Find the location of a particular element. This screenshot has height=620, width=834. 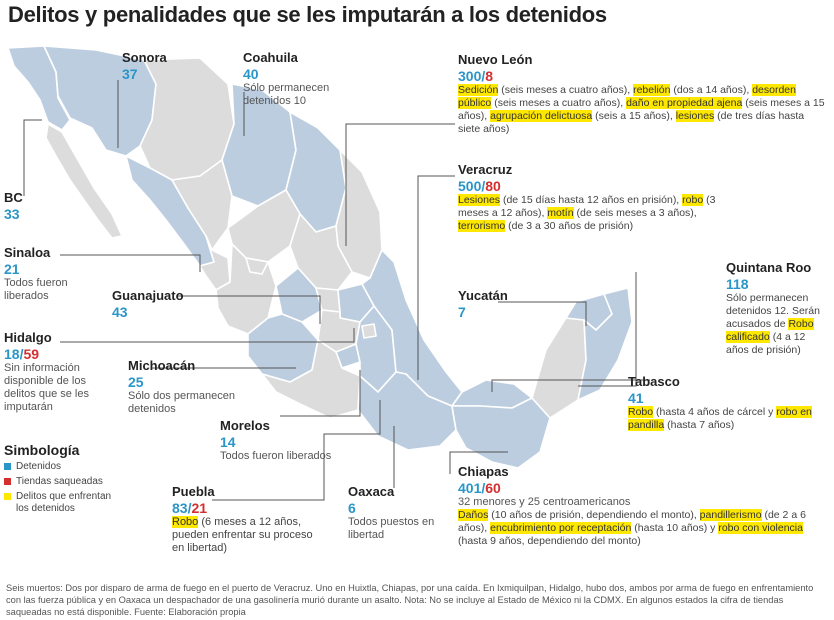

state-campeche is located at coordinates (559, 368).